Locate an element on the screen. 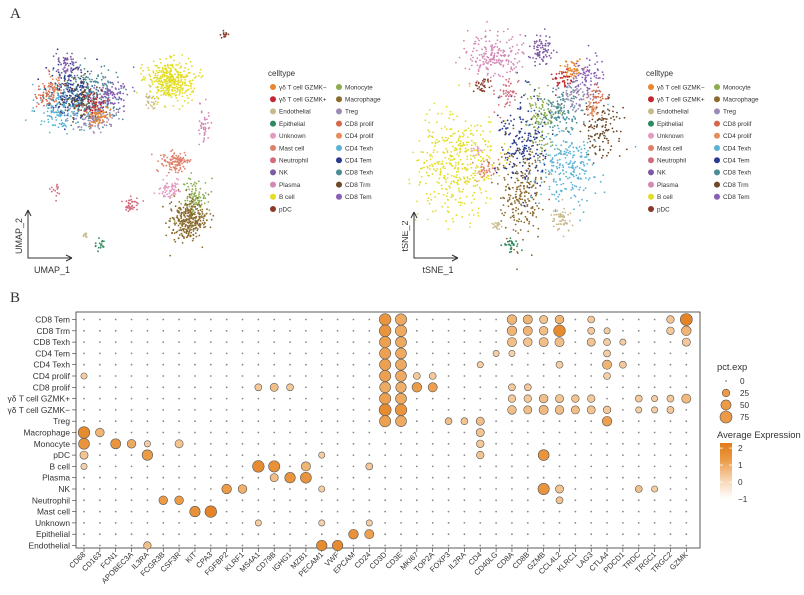 This screenshot has height=595, width=804. legend-label: B cell is located at coordinates (665, 197).